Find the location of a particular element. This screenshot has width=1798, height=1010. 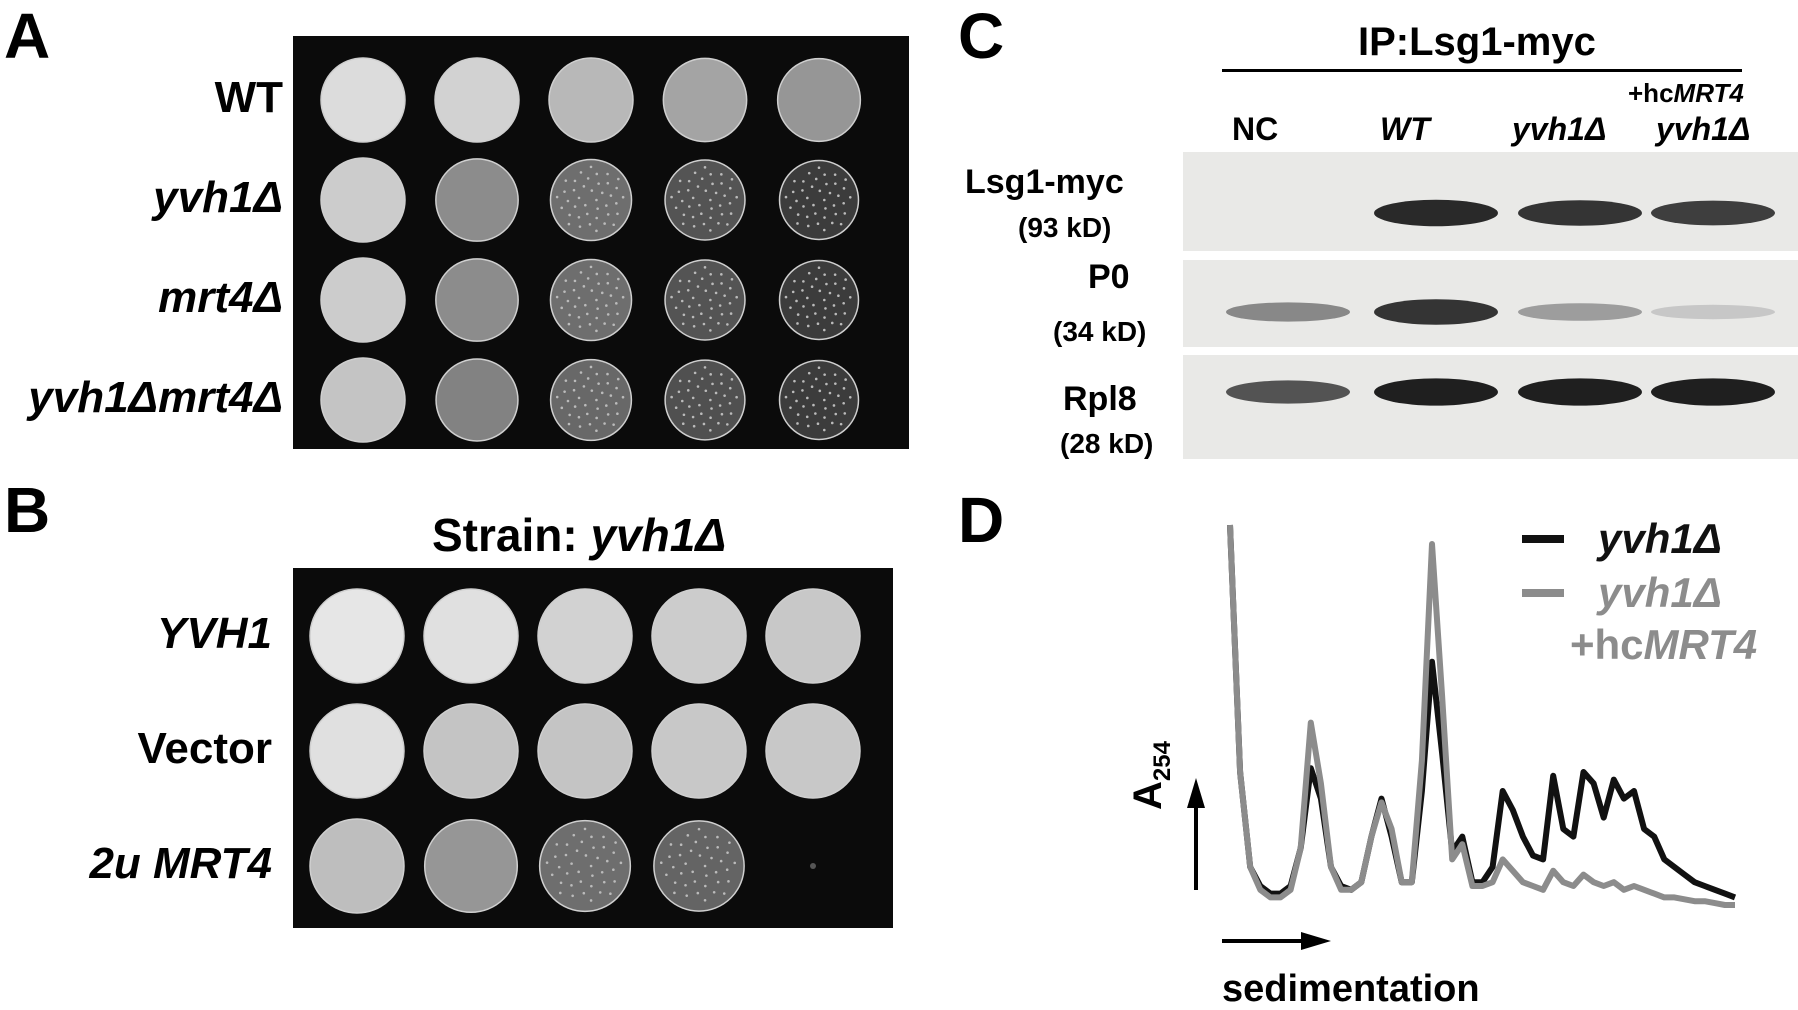

legend-label-gray-line2: +hcMRT4 is located at coordinates (1663, 645).